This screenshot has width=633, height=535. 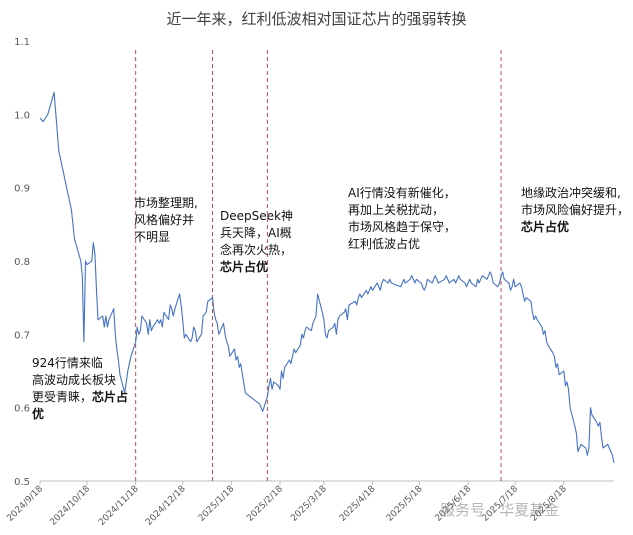 I want to click on y-tick-label: 1.1, so click(x=22, y=42).